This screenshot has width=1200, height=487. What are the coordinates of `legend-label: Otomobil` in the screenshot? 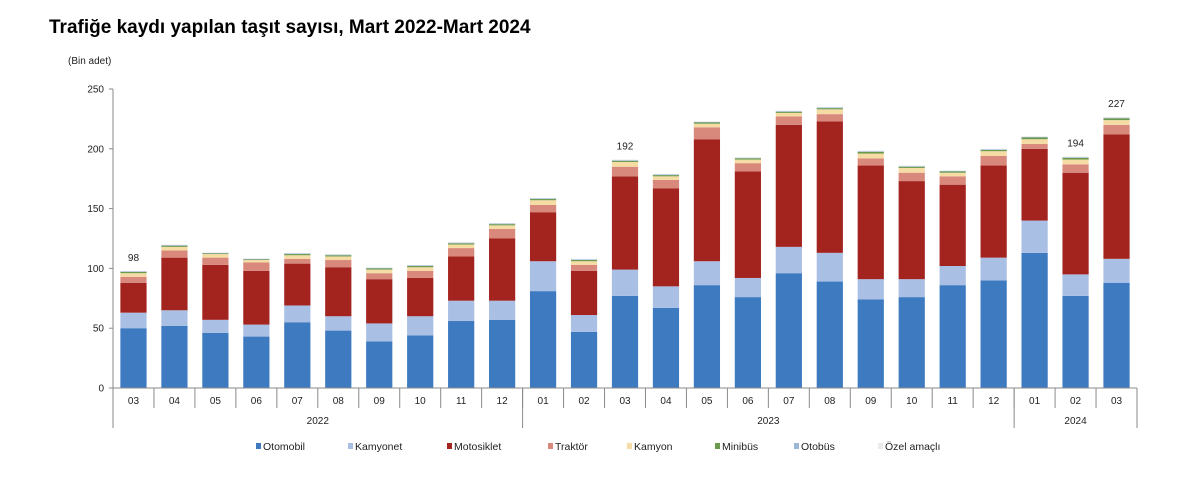 It's located at (284, 447).